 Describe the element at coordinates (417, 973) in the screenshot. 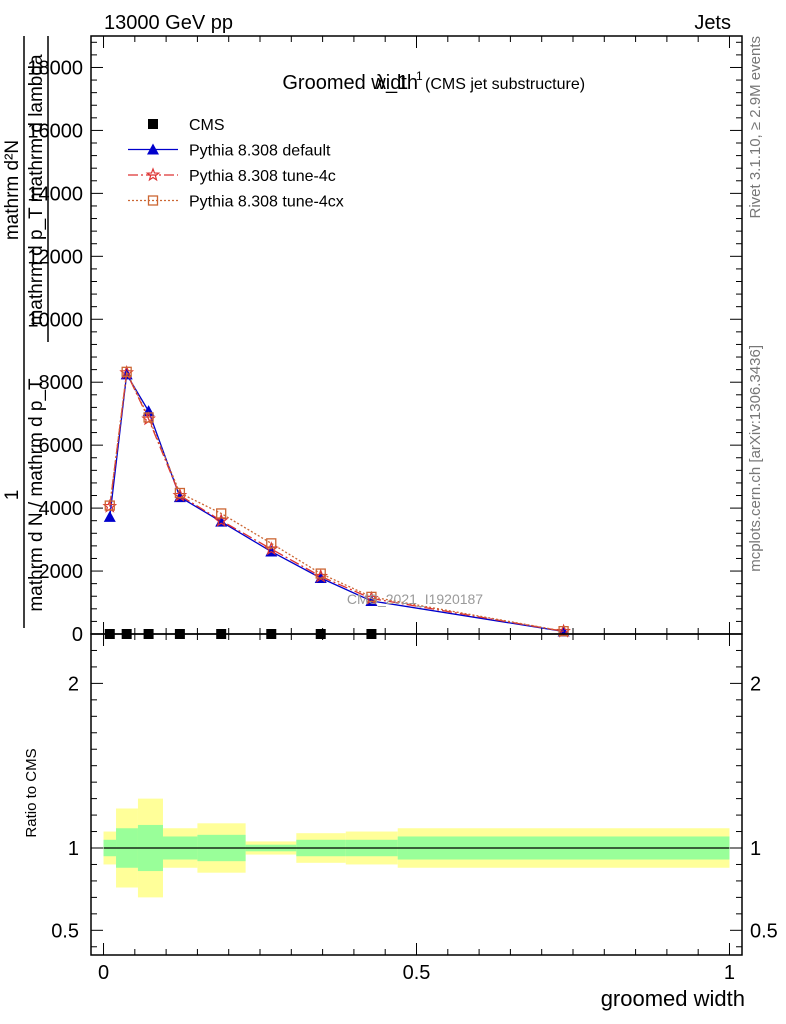

I see `x-tick-label: 0.5` at that location.